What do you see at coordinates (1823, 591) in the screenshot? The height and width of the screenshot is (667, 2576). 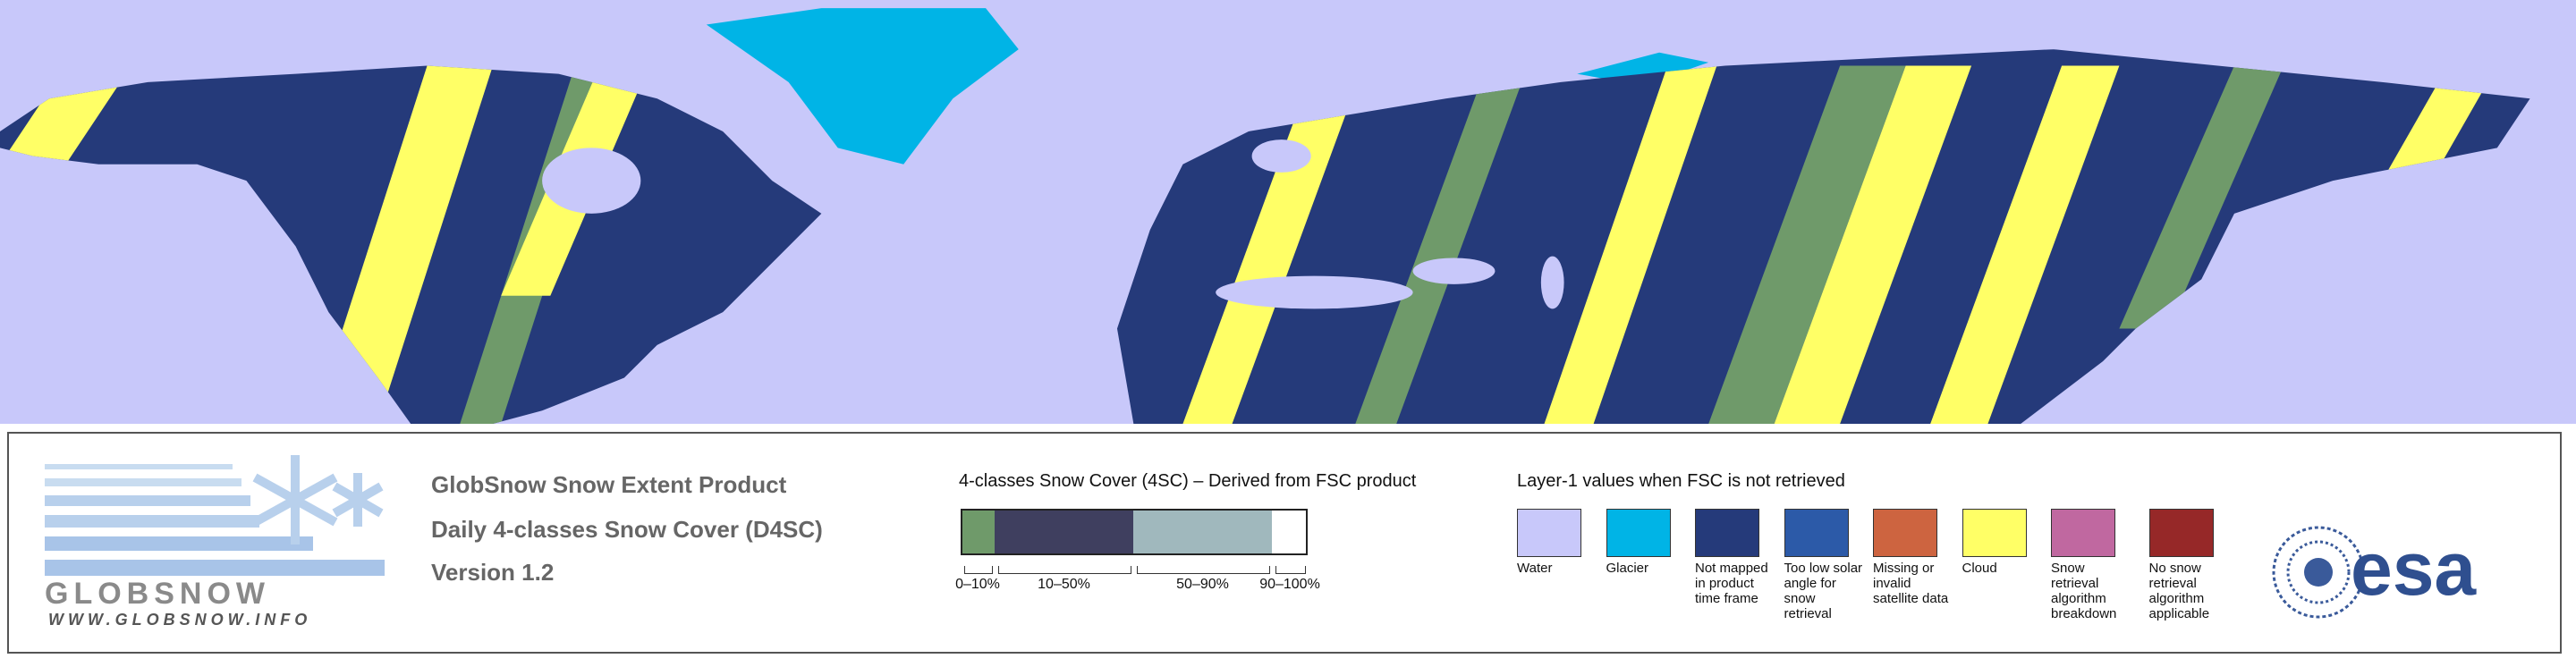 I see `layer1-class-label: Too low solar angle for snow retrieval` at bounding box center [1823, 591].